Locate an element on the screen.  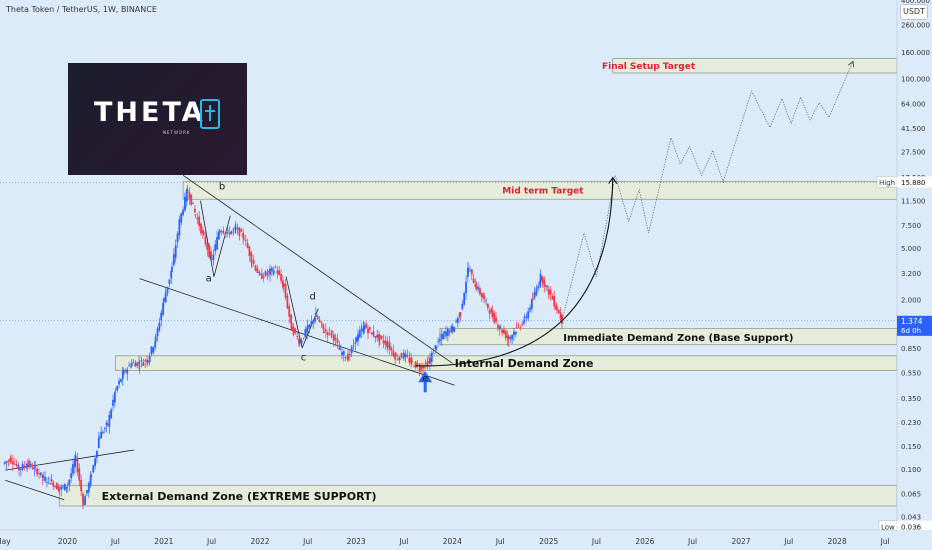
current-price-box is located at coordinates (914, 325).